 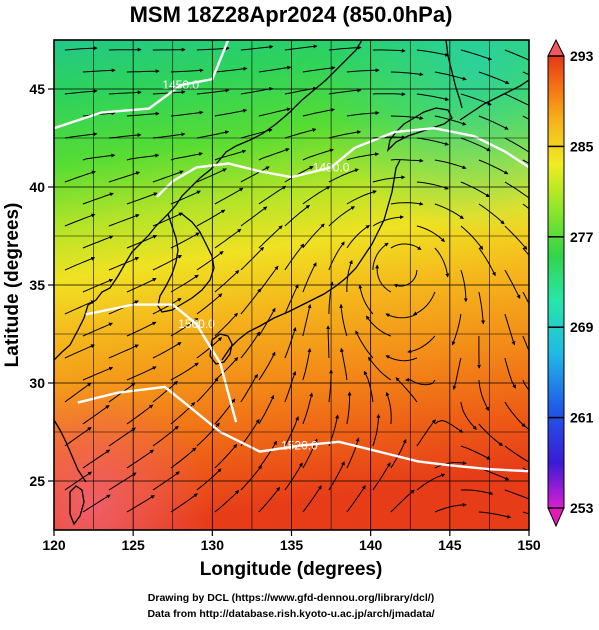 What do you see at coordinates (450, 545) in the screenshot?
I see `x-tick-label: 145` at bounding box center [450, 545].